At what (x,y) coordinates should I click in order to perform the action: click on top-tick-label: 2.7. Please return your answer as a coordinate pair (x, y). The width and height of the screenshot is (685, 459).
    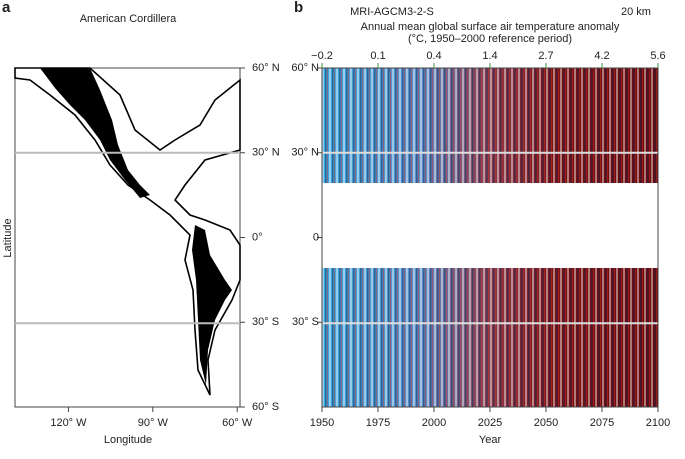
    Looking at the image, I should click on (545, 56).